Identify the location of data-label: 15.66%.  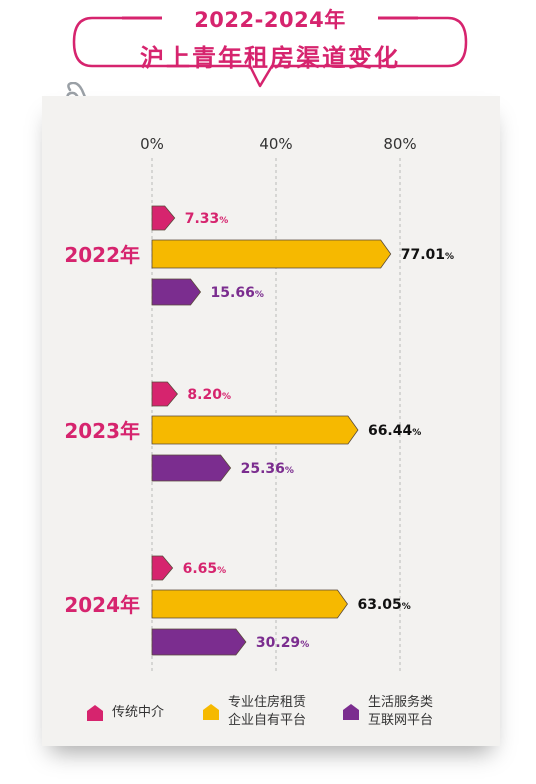
(237, 293).